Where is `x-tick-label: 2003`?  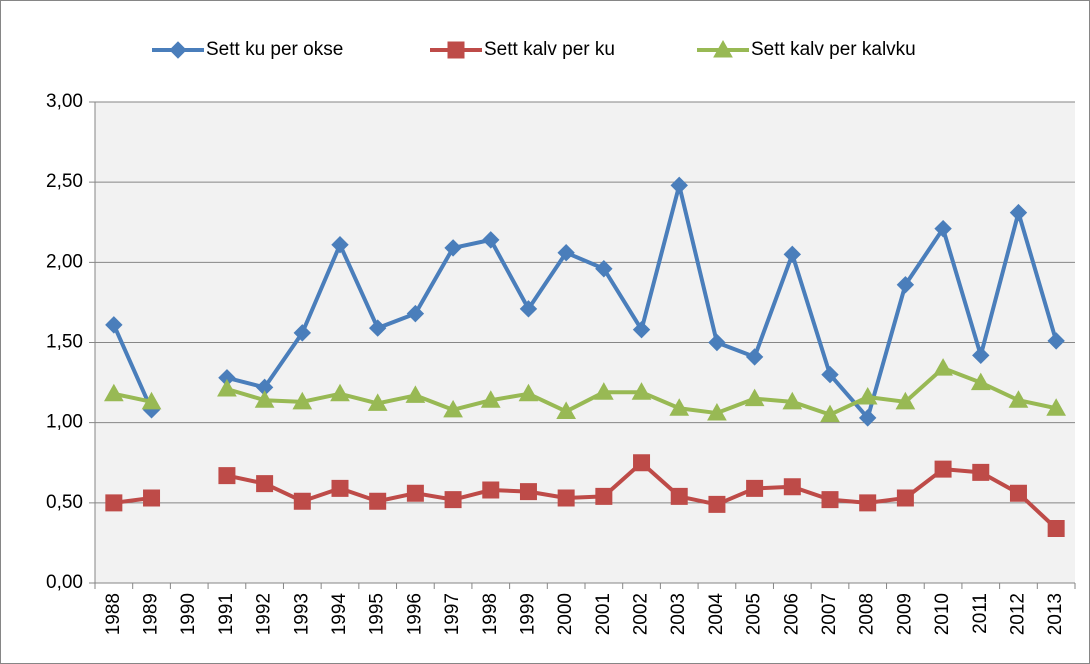 x-tick-label: 2003 is located at coordinates (678, 614).